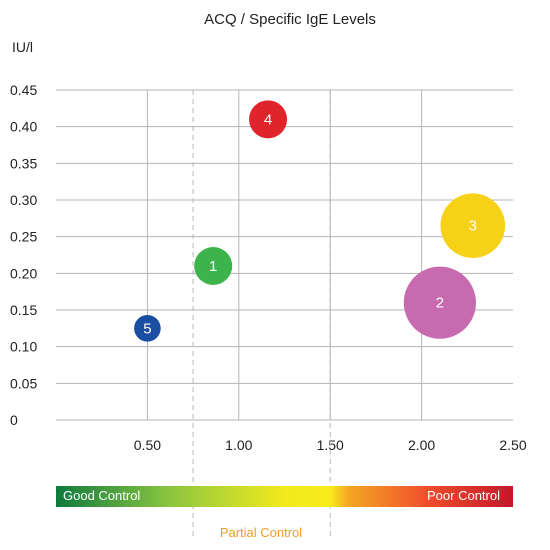  What do you see at coordinates (23, 127) in the screenshot?
I see `y-tick-label: 0.40` at bounding box center [23, 127].